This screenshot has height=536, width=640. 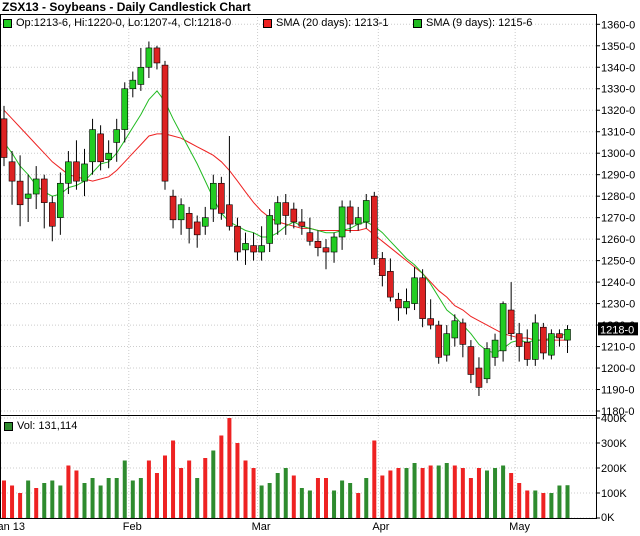 I want to click on legend-sma20: SMA (20 days): 1213-1, so click(x=326, y=23).